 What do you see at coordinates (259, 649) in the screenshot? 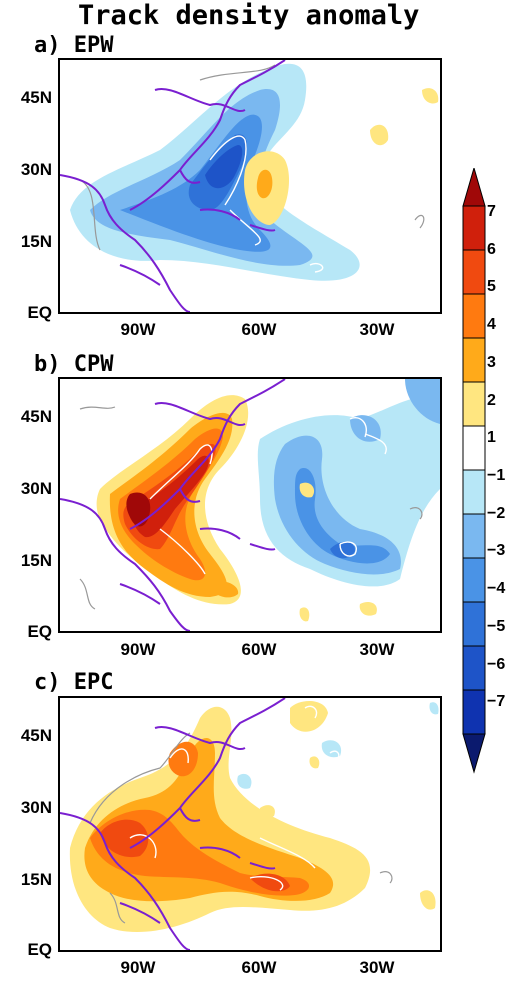
I see `lon-label-60w-b: 60W` at bounding box center [259, 649].